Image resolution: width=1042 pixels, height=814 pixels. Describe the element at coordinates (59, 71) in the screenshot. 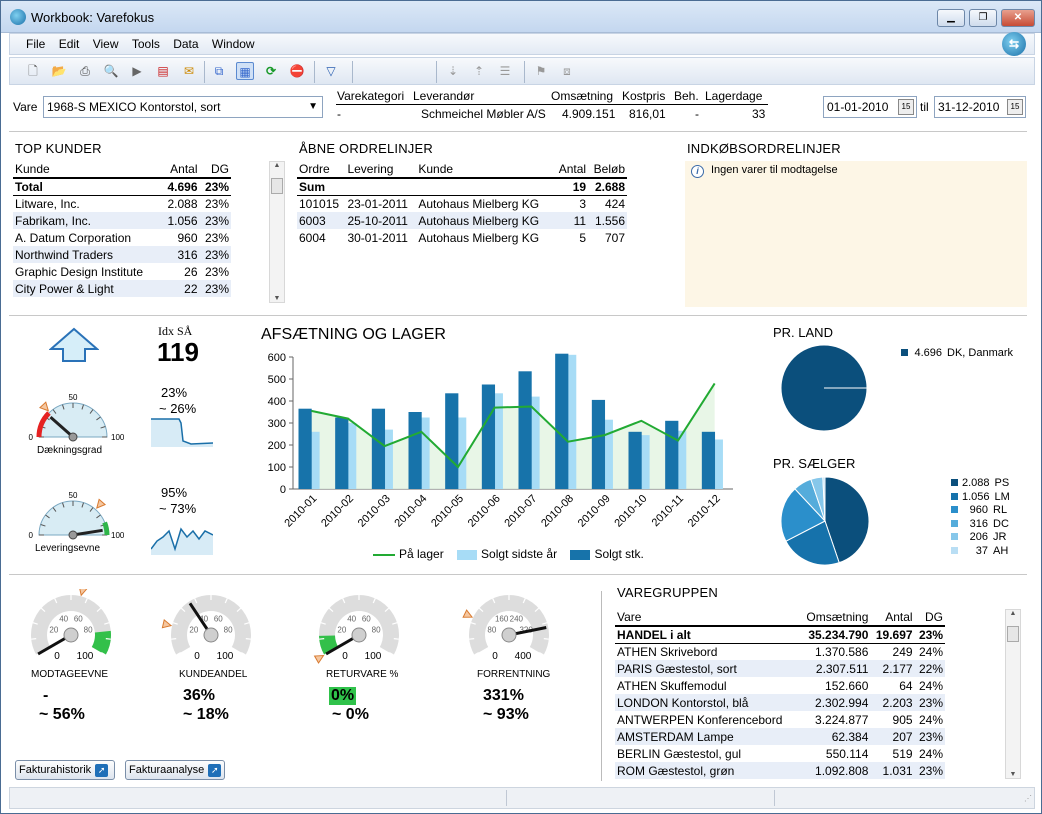

I see `open-folder-icon: 📂` at that location.